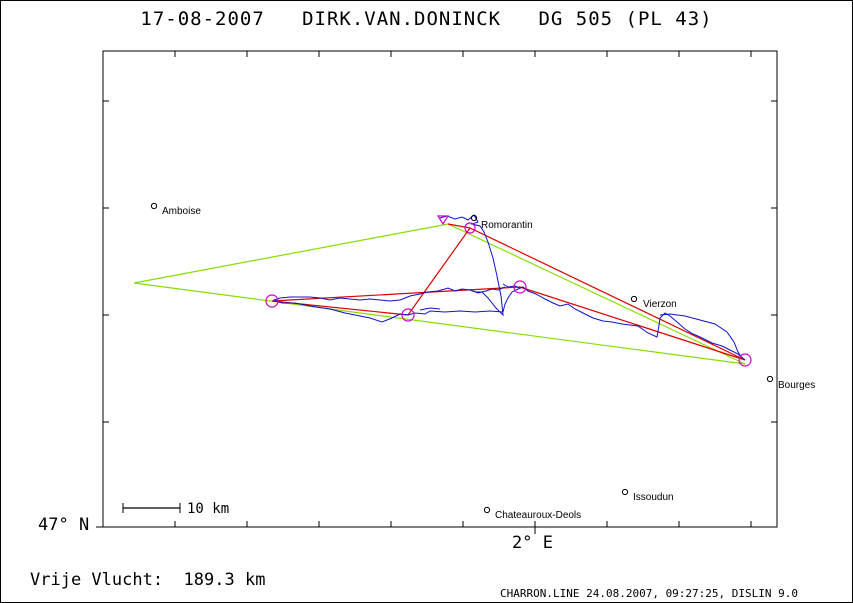  I want to click on scale-bar: 10 km, so click(175, 509).